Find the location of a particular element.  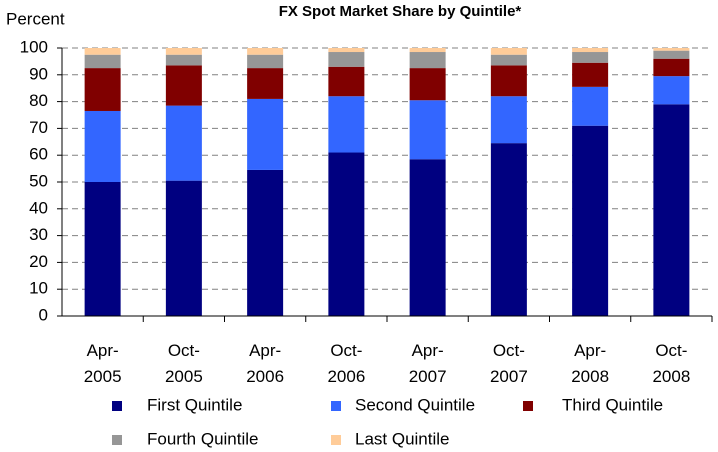

legend-label: Last Quintile is located at coordinates (402, 438).